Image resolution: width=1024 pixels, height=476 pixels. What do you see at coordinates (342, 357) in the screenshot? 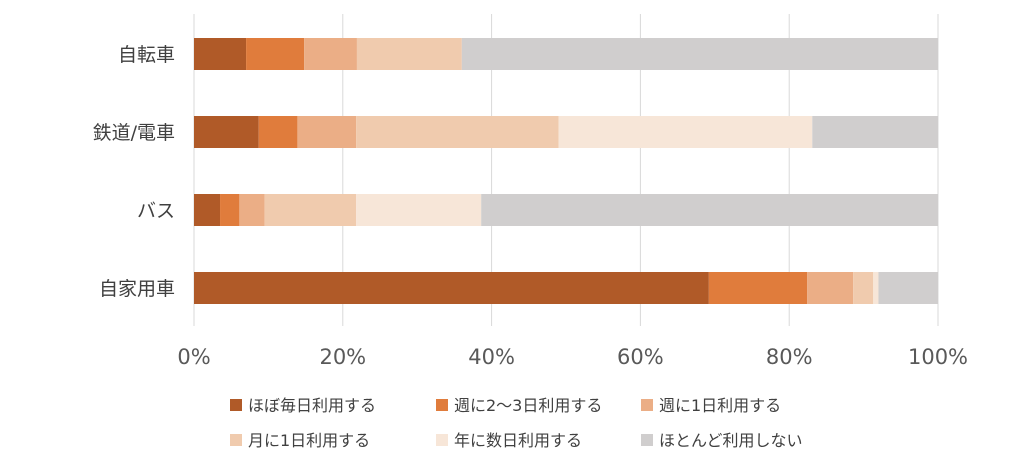
I see `x-tick-label: 20%` at bounding box center [342, 357].